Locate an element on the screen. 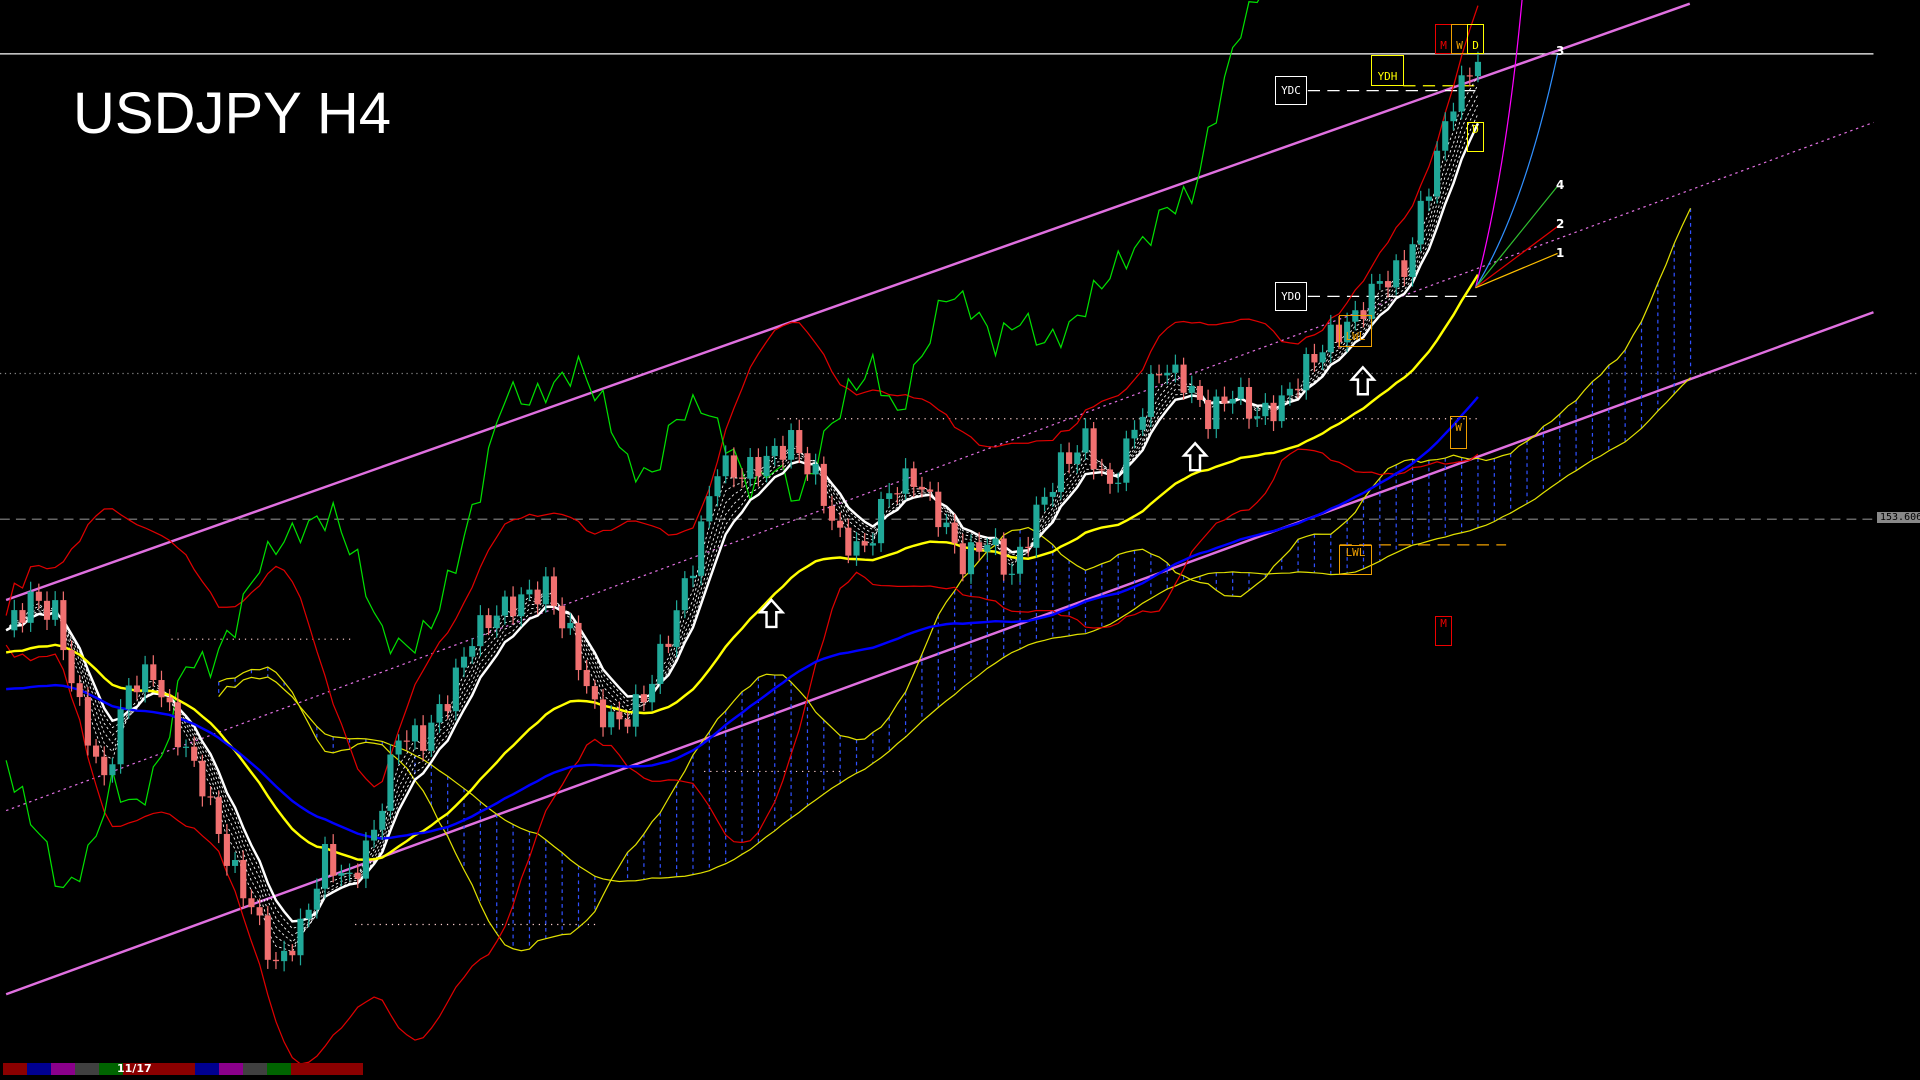  fan-curve-magenta is located at coordinates (1498, 144).